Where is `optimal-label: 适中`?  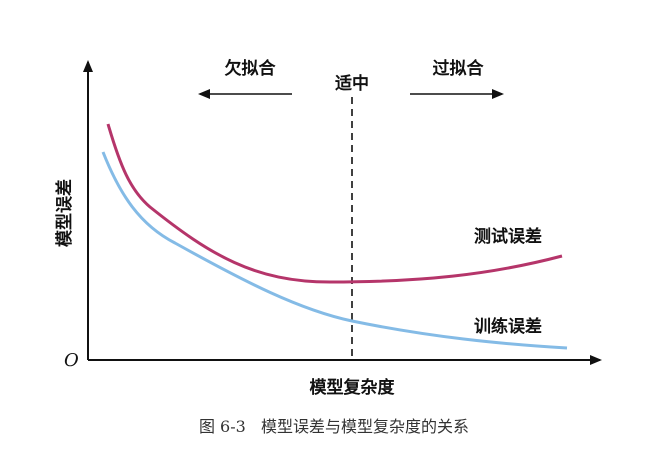 optimal-label: 适中 is located at coordinates (352, 83).